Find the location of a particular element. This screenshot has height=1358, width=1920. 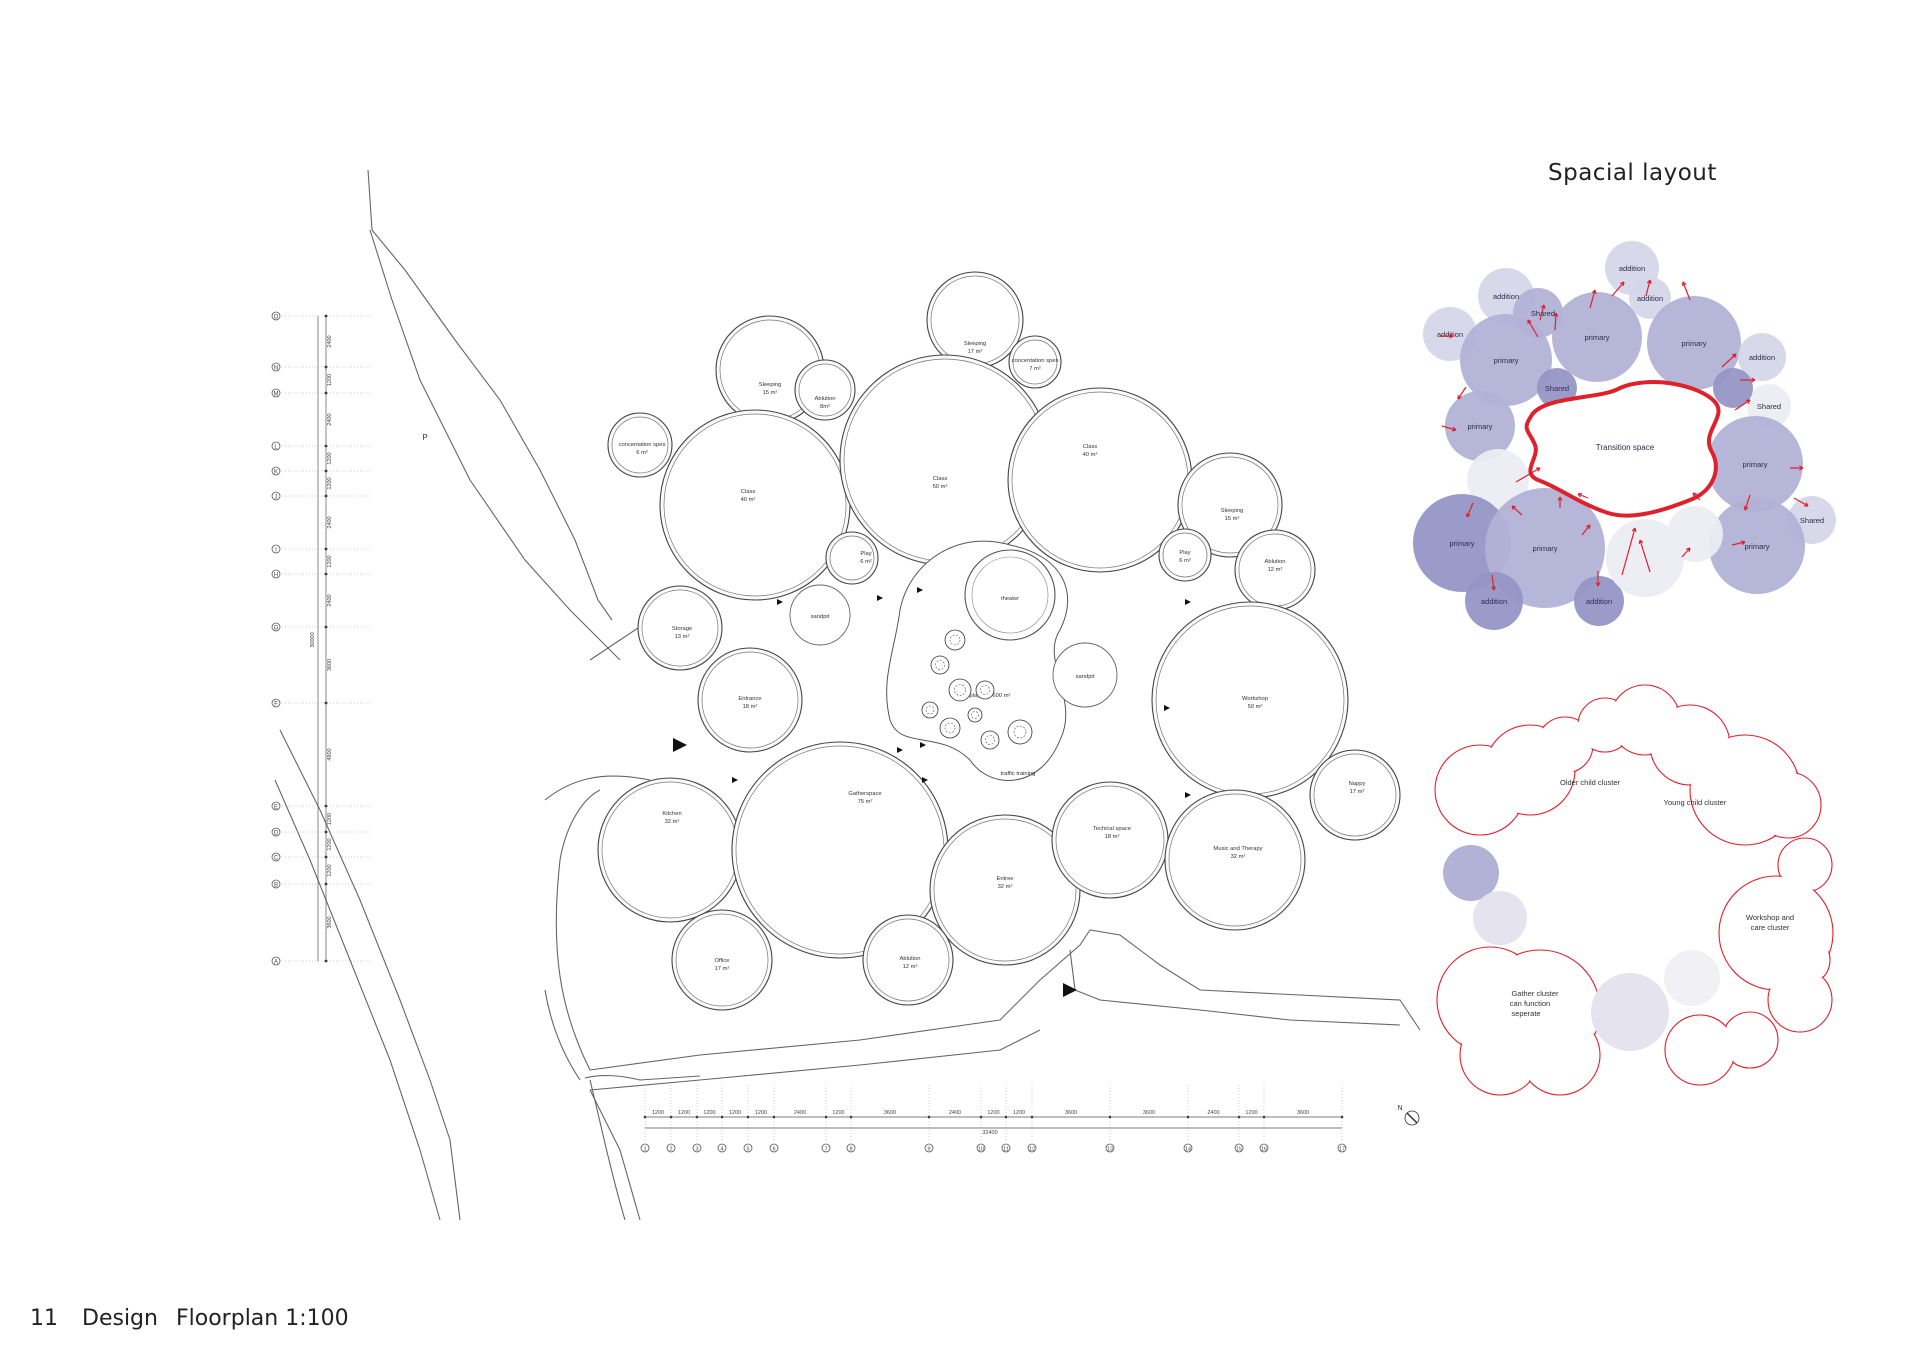

north-arrow-needle is located at coordinates (1412, 1118).